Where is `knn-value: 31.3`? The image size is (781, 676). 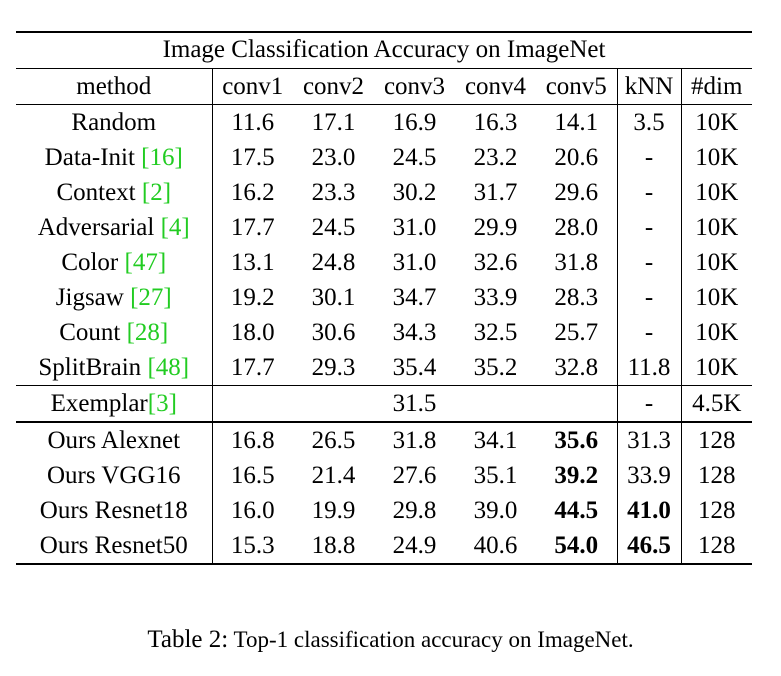
knn-value: 31.3 is located at coordinates (648, 439).